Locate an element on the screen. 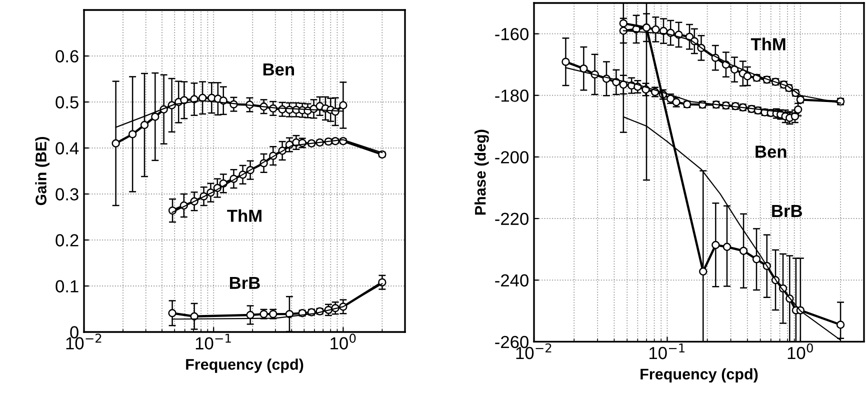 This screenshot has height=405, width=866. y-tick-label: 0.3 is located at coordinates (67, 194).